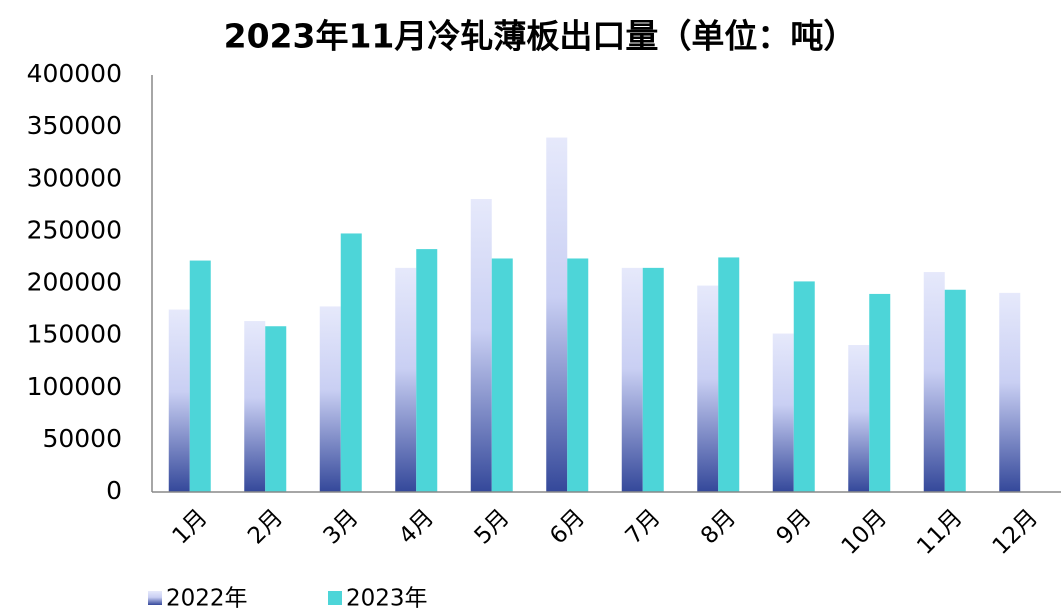  What do you see at coordinates (207, 599) in the screenshot?
I see `legend-label: 2022年` at bounding box center [207, 599].